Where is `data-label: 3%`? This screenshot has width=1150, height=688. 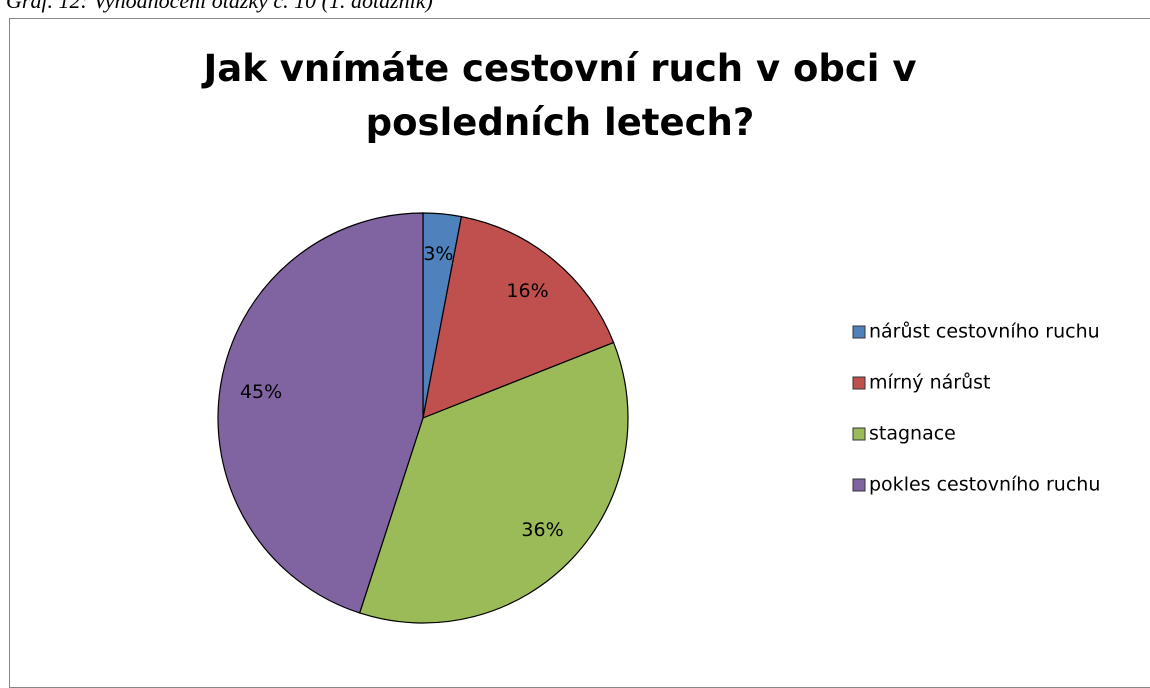 data-label: 3% is located at coordinates (438, 254).